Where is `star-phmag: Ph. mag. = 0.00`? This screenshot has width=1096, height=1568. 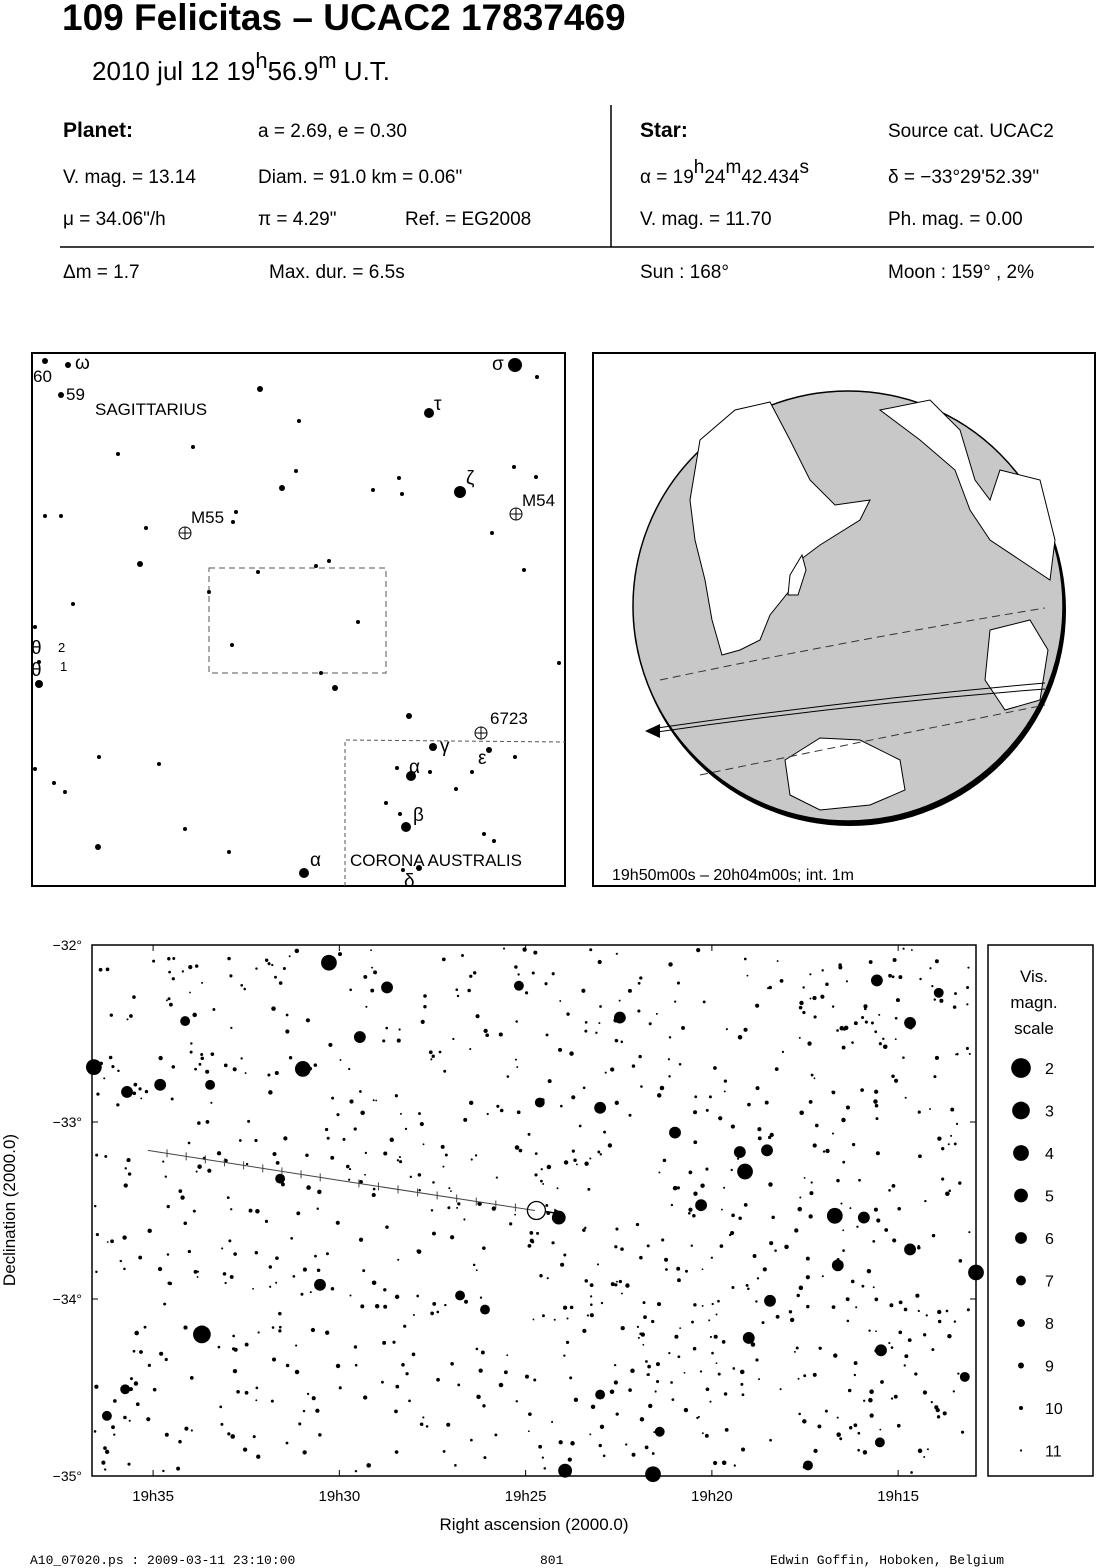
star-phmag: Ph. mag. = 0.00 is located at coordinates (955, 219).